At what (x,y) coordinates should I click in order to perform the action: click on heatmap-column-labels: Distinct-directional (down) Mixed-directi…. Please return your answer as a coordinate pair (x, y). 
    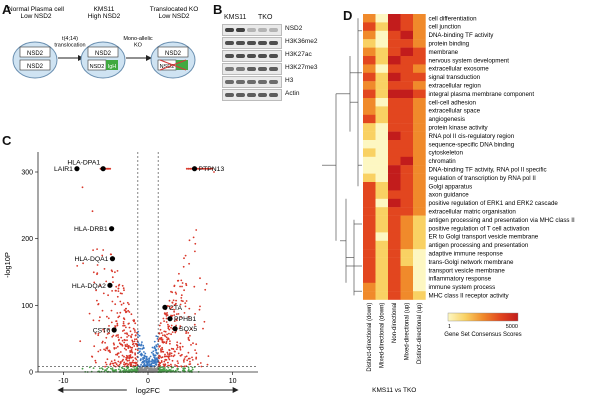
    Looking at the image, I should click on (395, 348).